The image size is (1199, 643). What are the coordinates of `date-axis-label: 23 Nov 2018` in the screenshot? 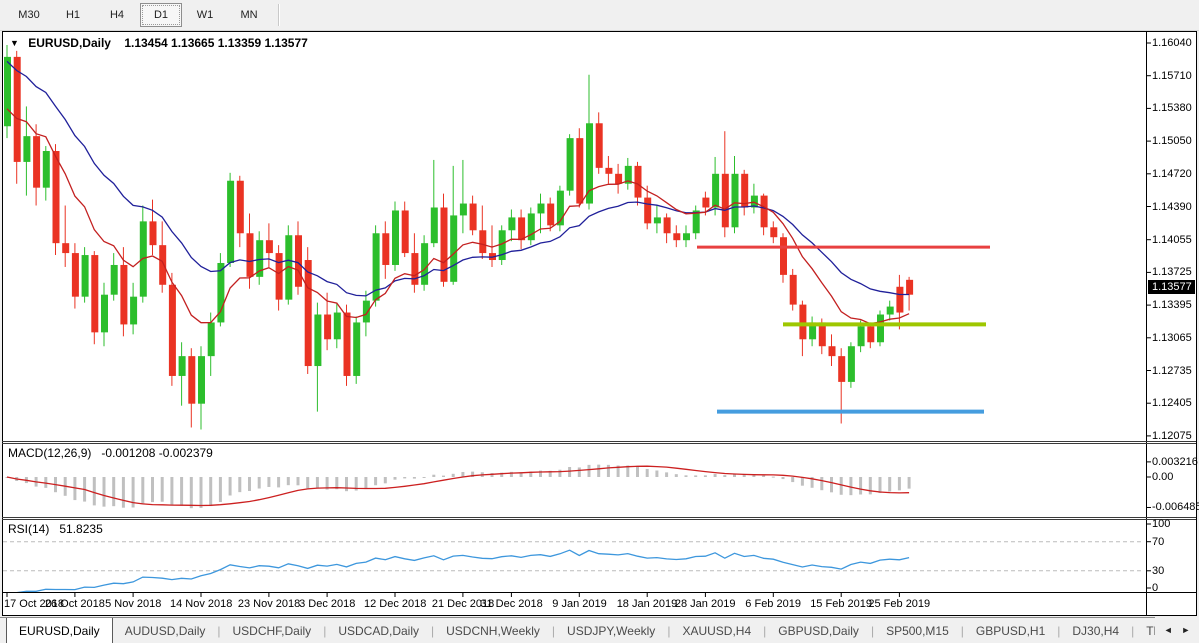 It's located at (269, 604).